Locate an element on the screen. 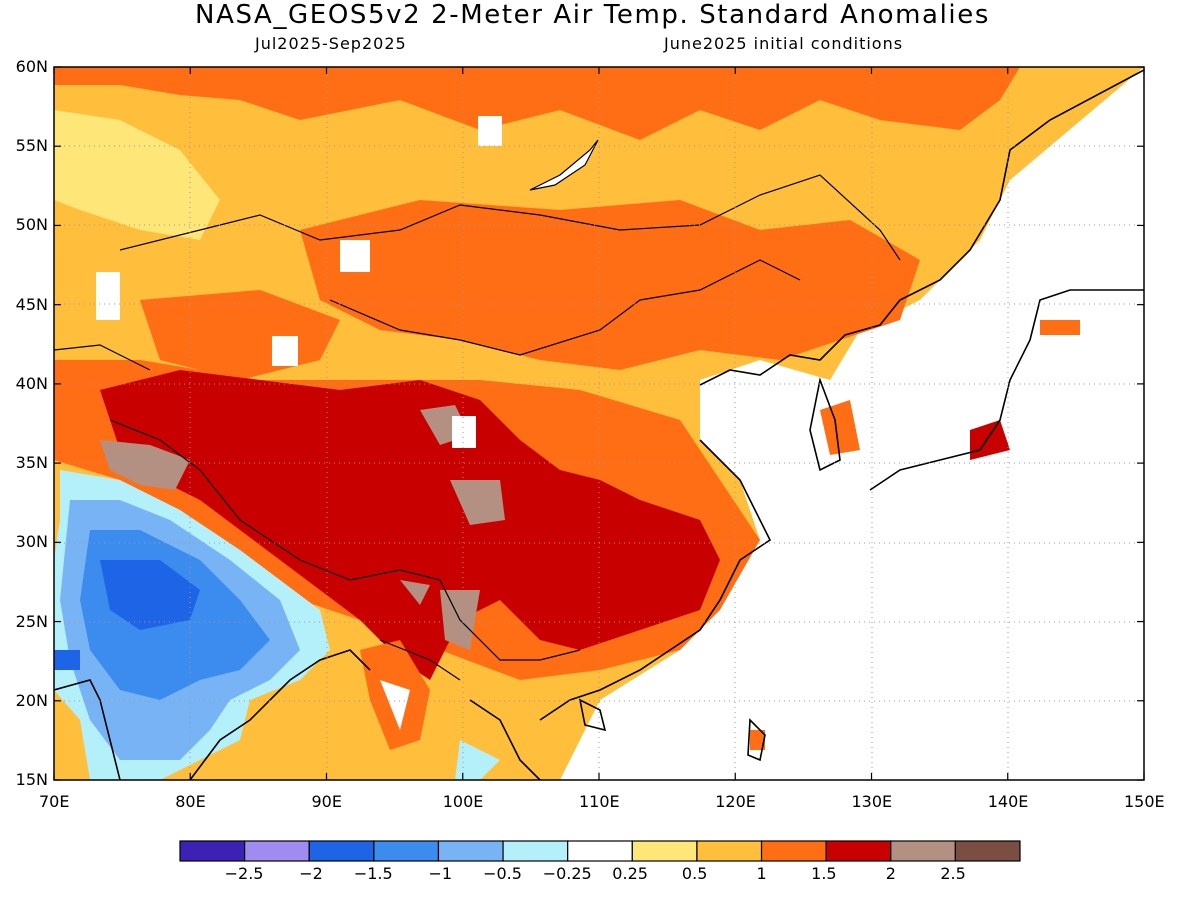  latitude-label: 60N is located at coordinates (31, 66).